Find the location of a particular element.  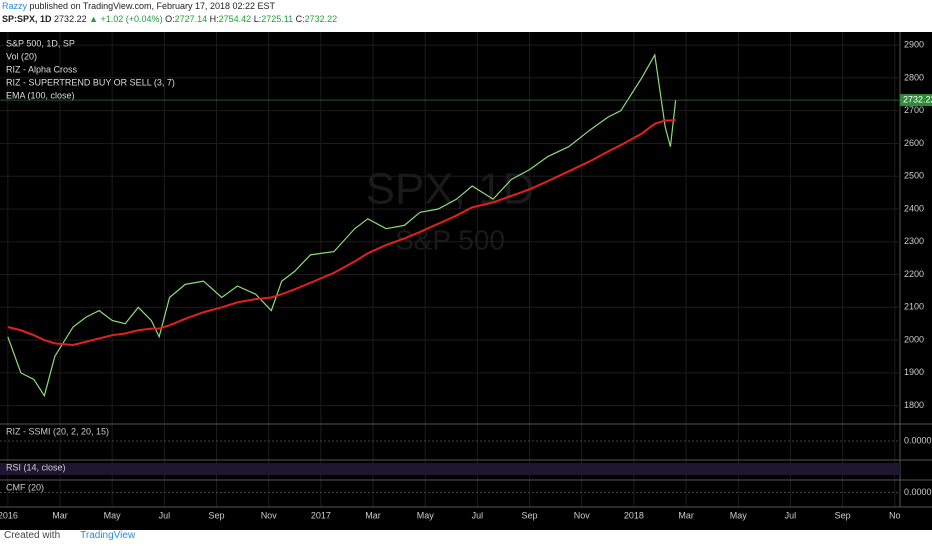

footer: Created with TradingView is located at coordinates (69, 535).